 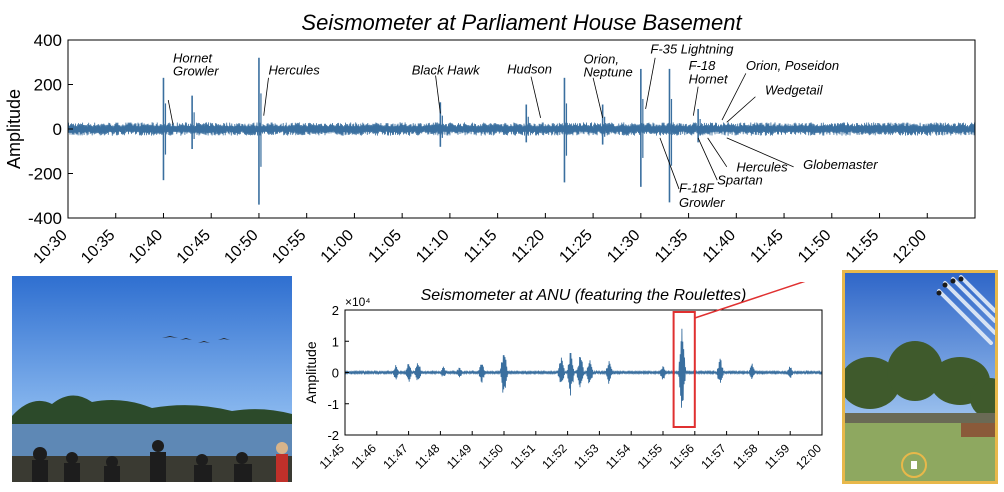 I want to click on x-tick-label: 11:20, so click(x=529, y=247).